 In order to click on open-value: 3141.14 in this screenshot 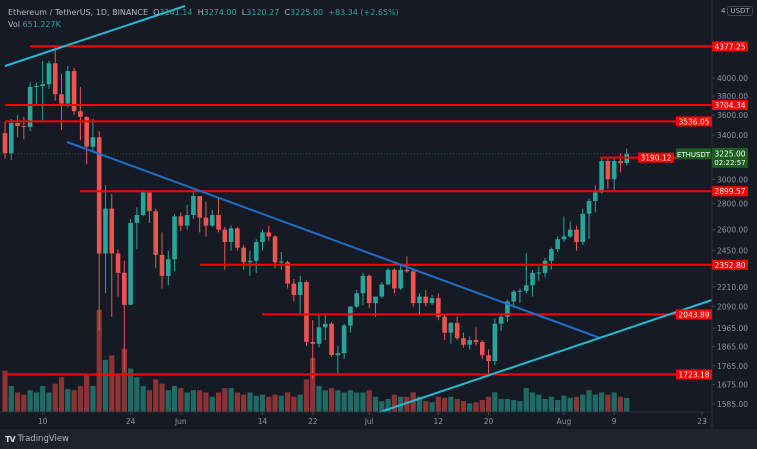, I will do `click(176, 12)`.